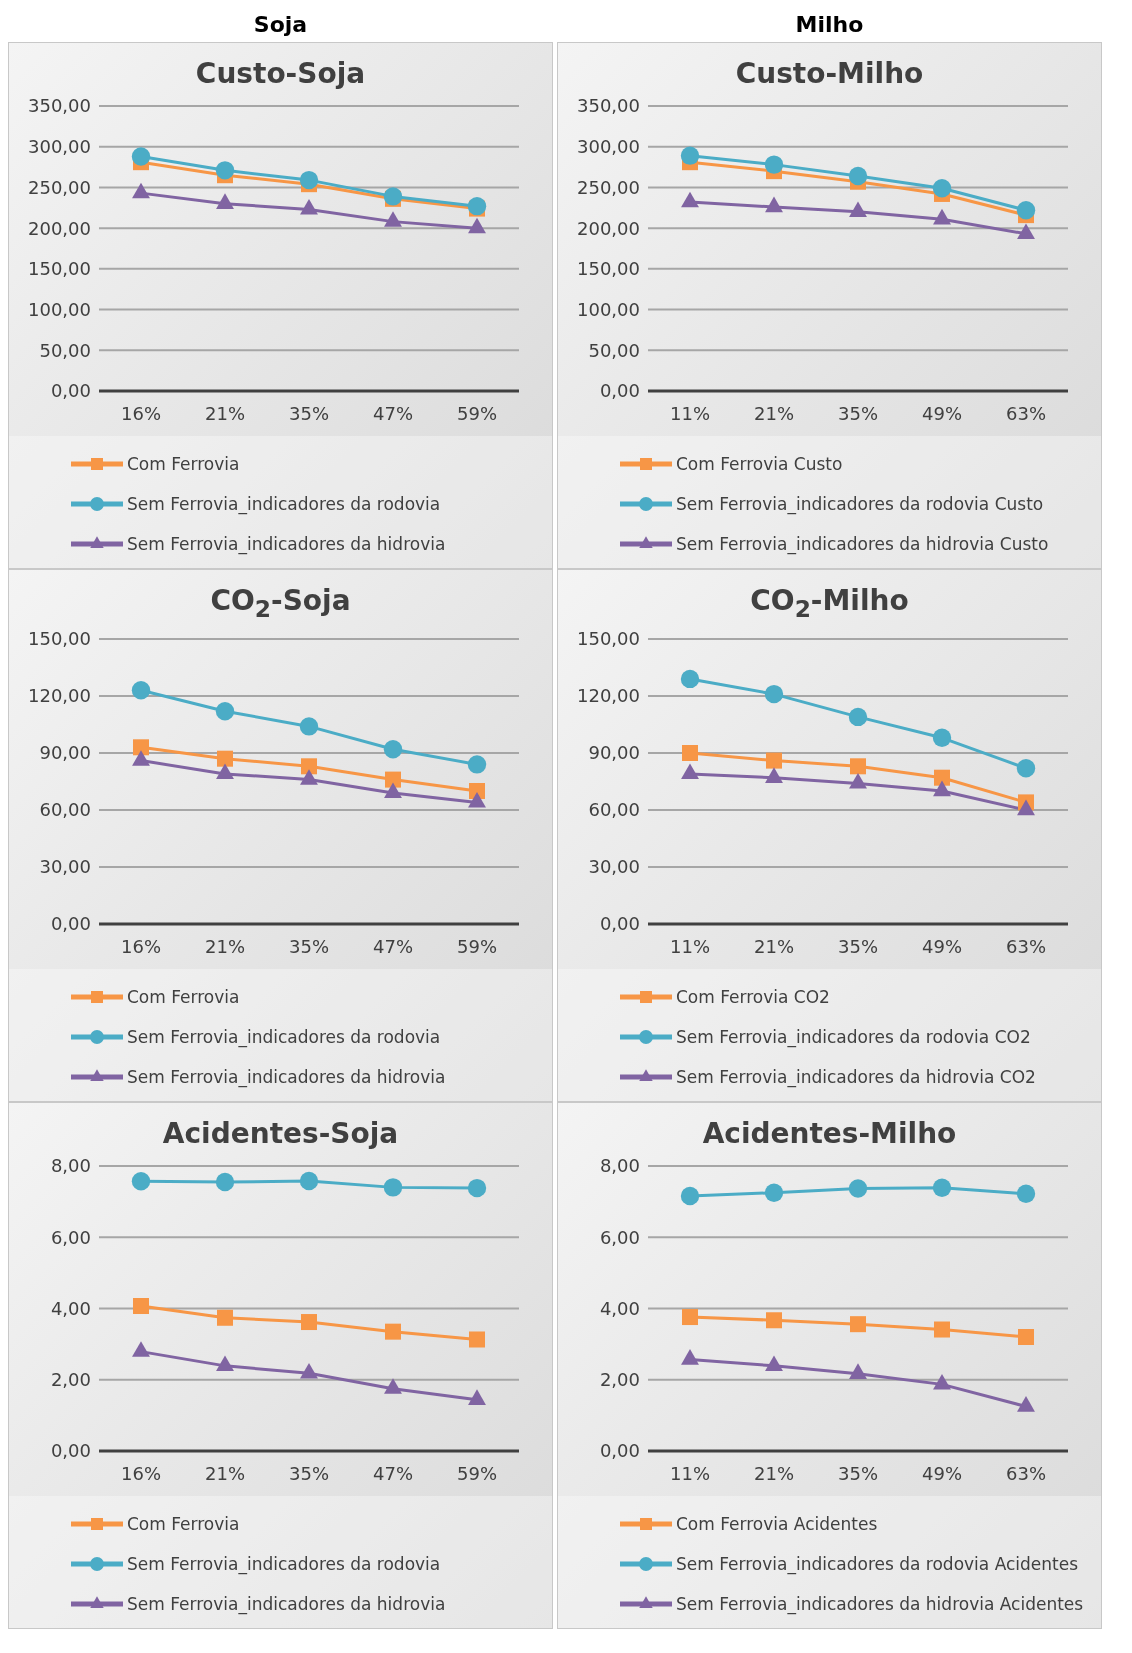  I want to click on y-tick-label: 300,00, so click(59, 147).